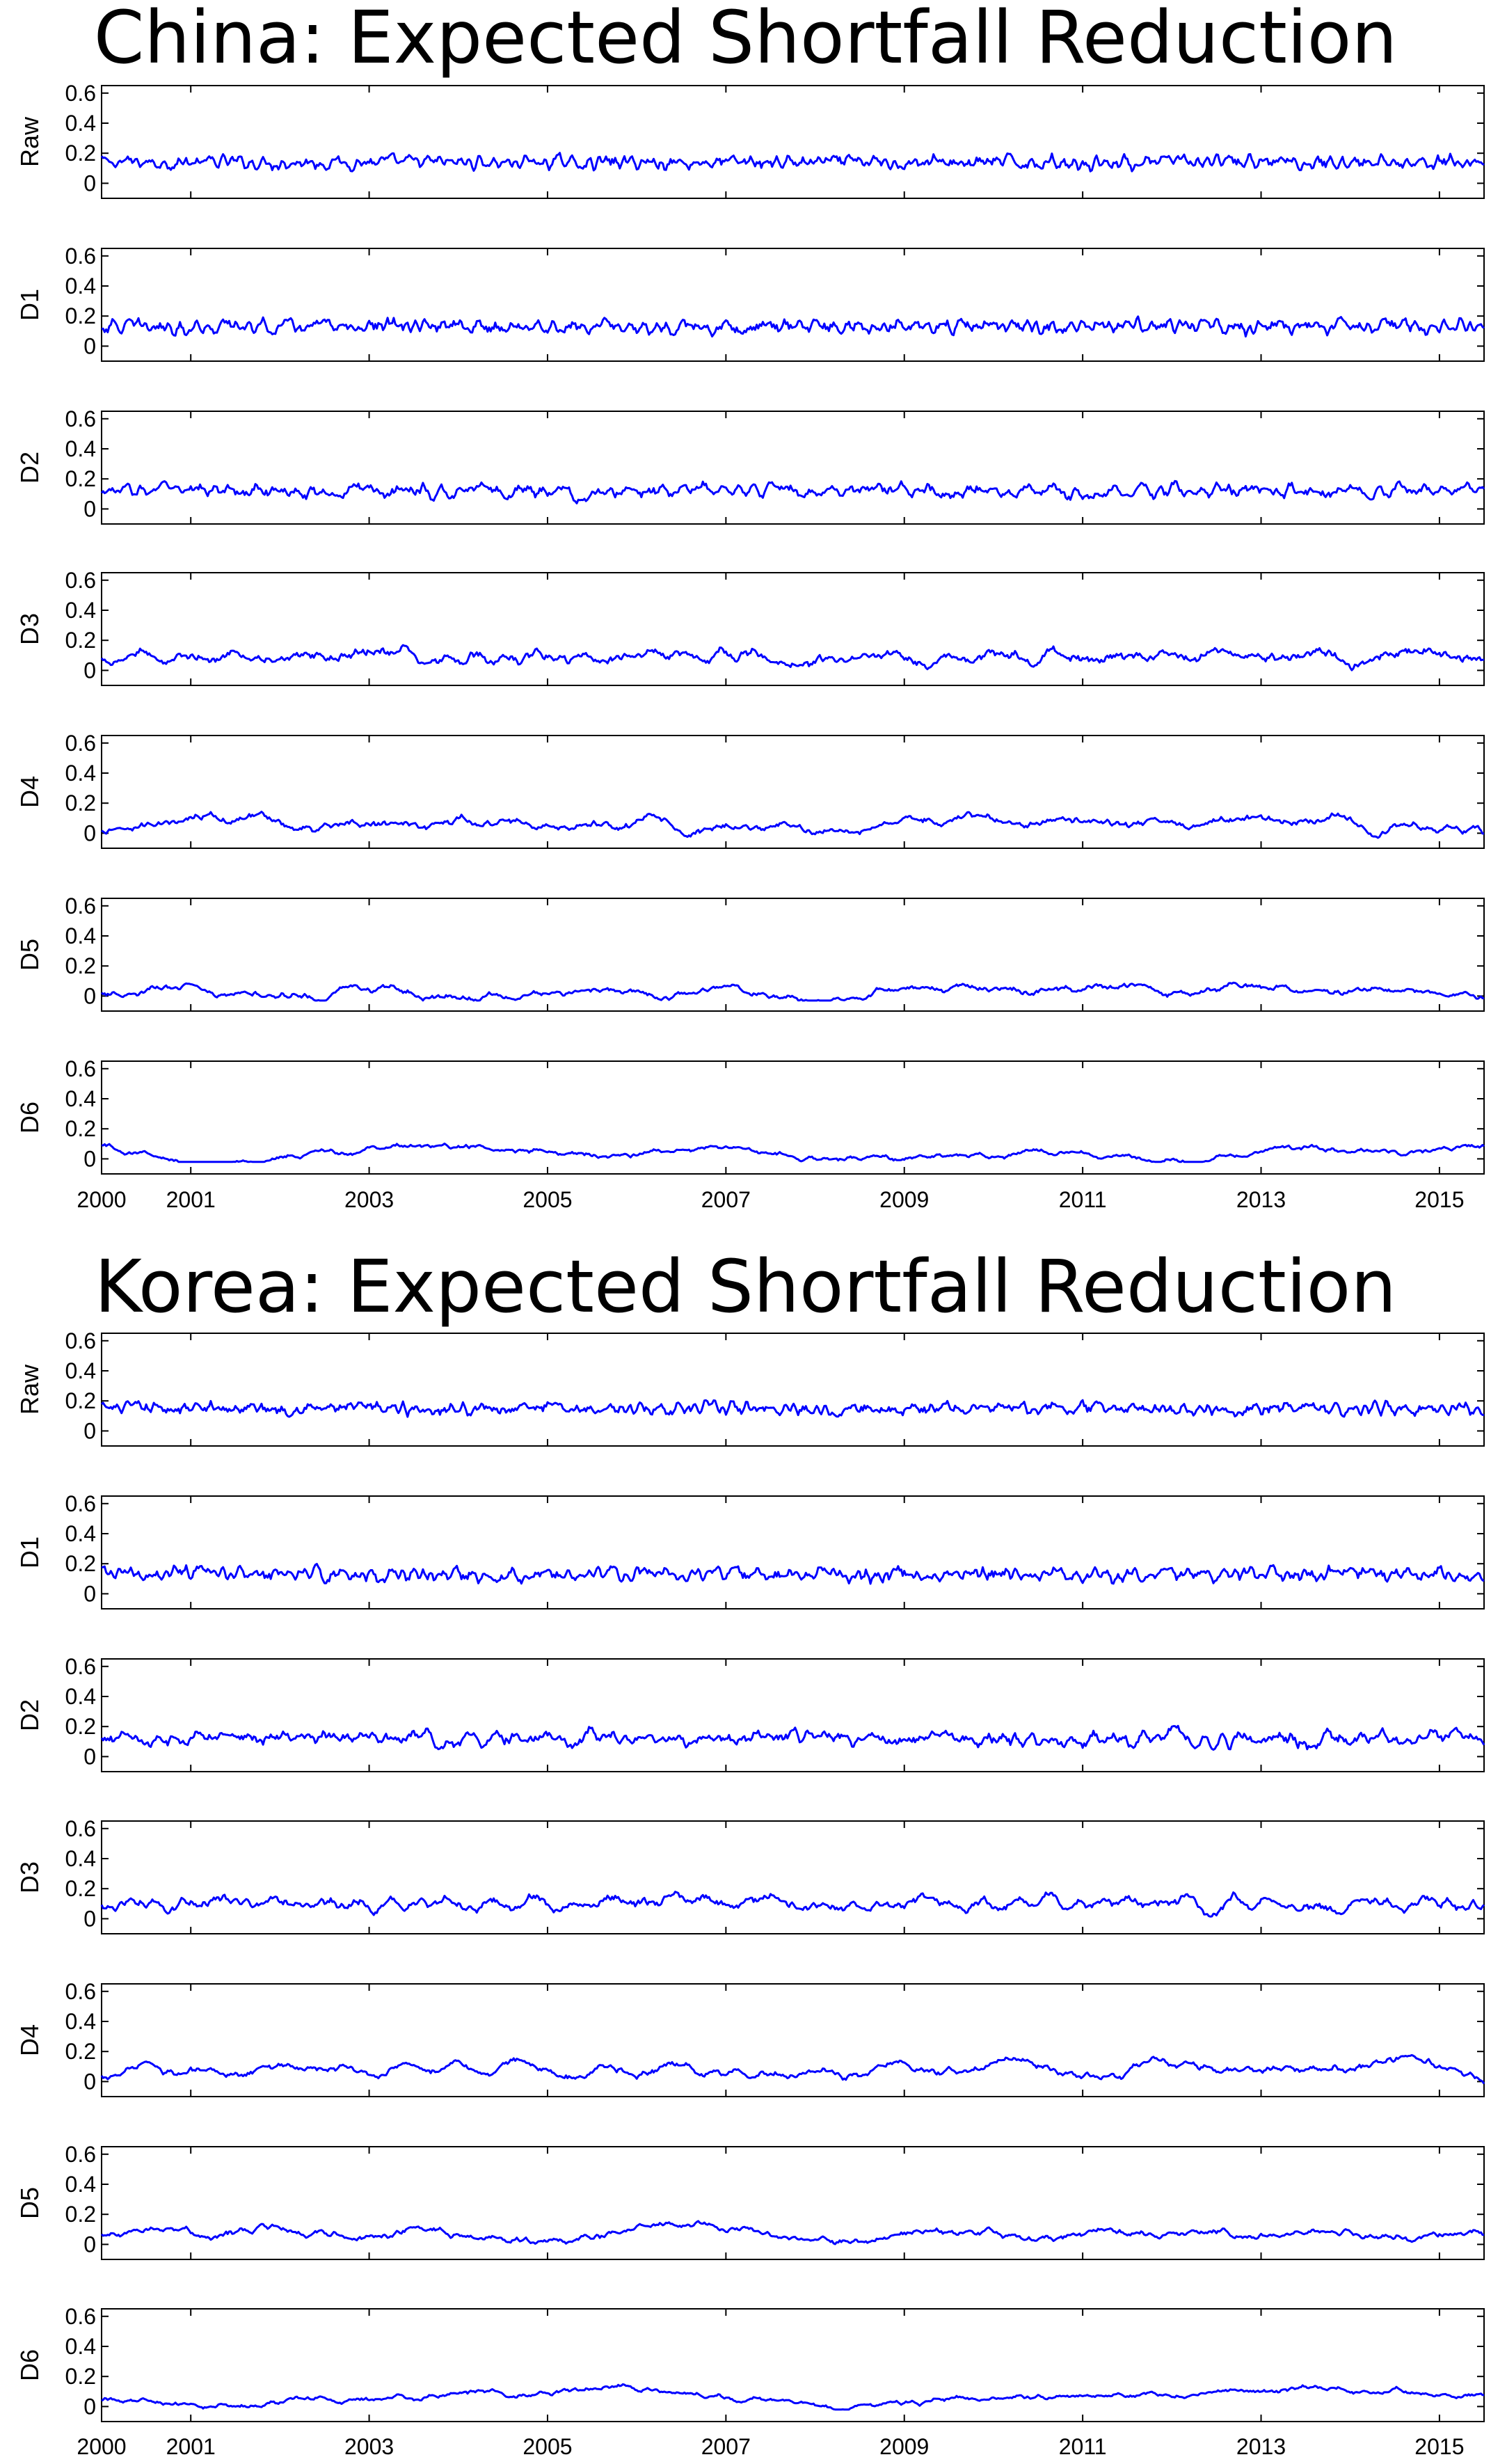 This screenshot has height=2464, width=1491. I want to click on panel-frame-china-D4, so click(793, 792).